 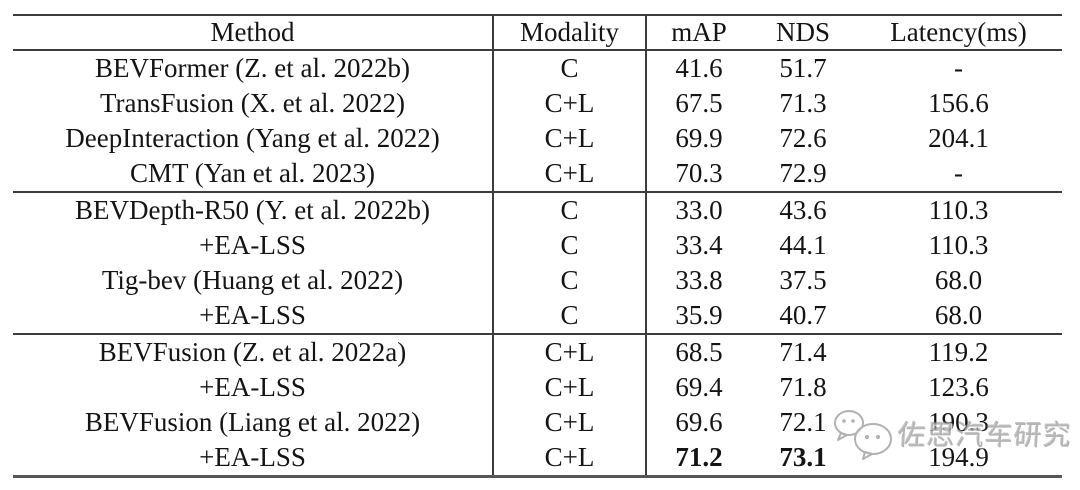 I want to click on table-row: +EA-LSS C+L 71.2 73.1 194.9, so click(x=537, y=457).